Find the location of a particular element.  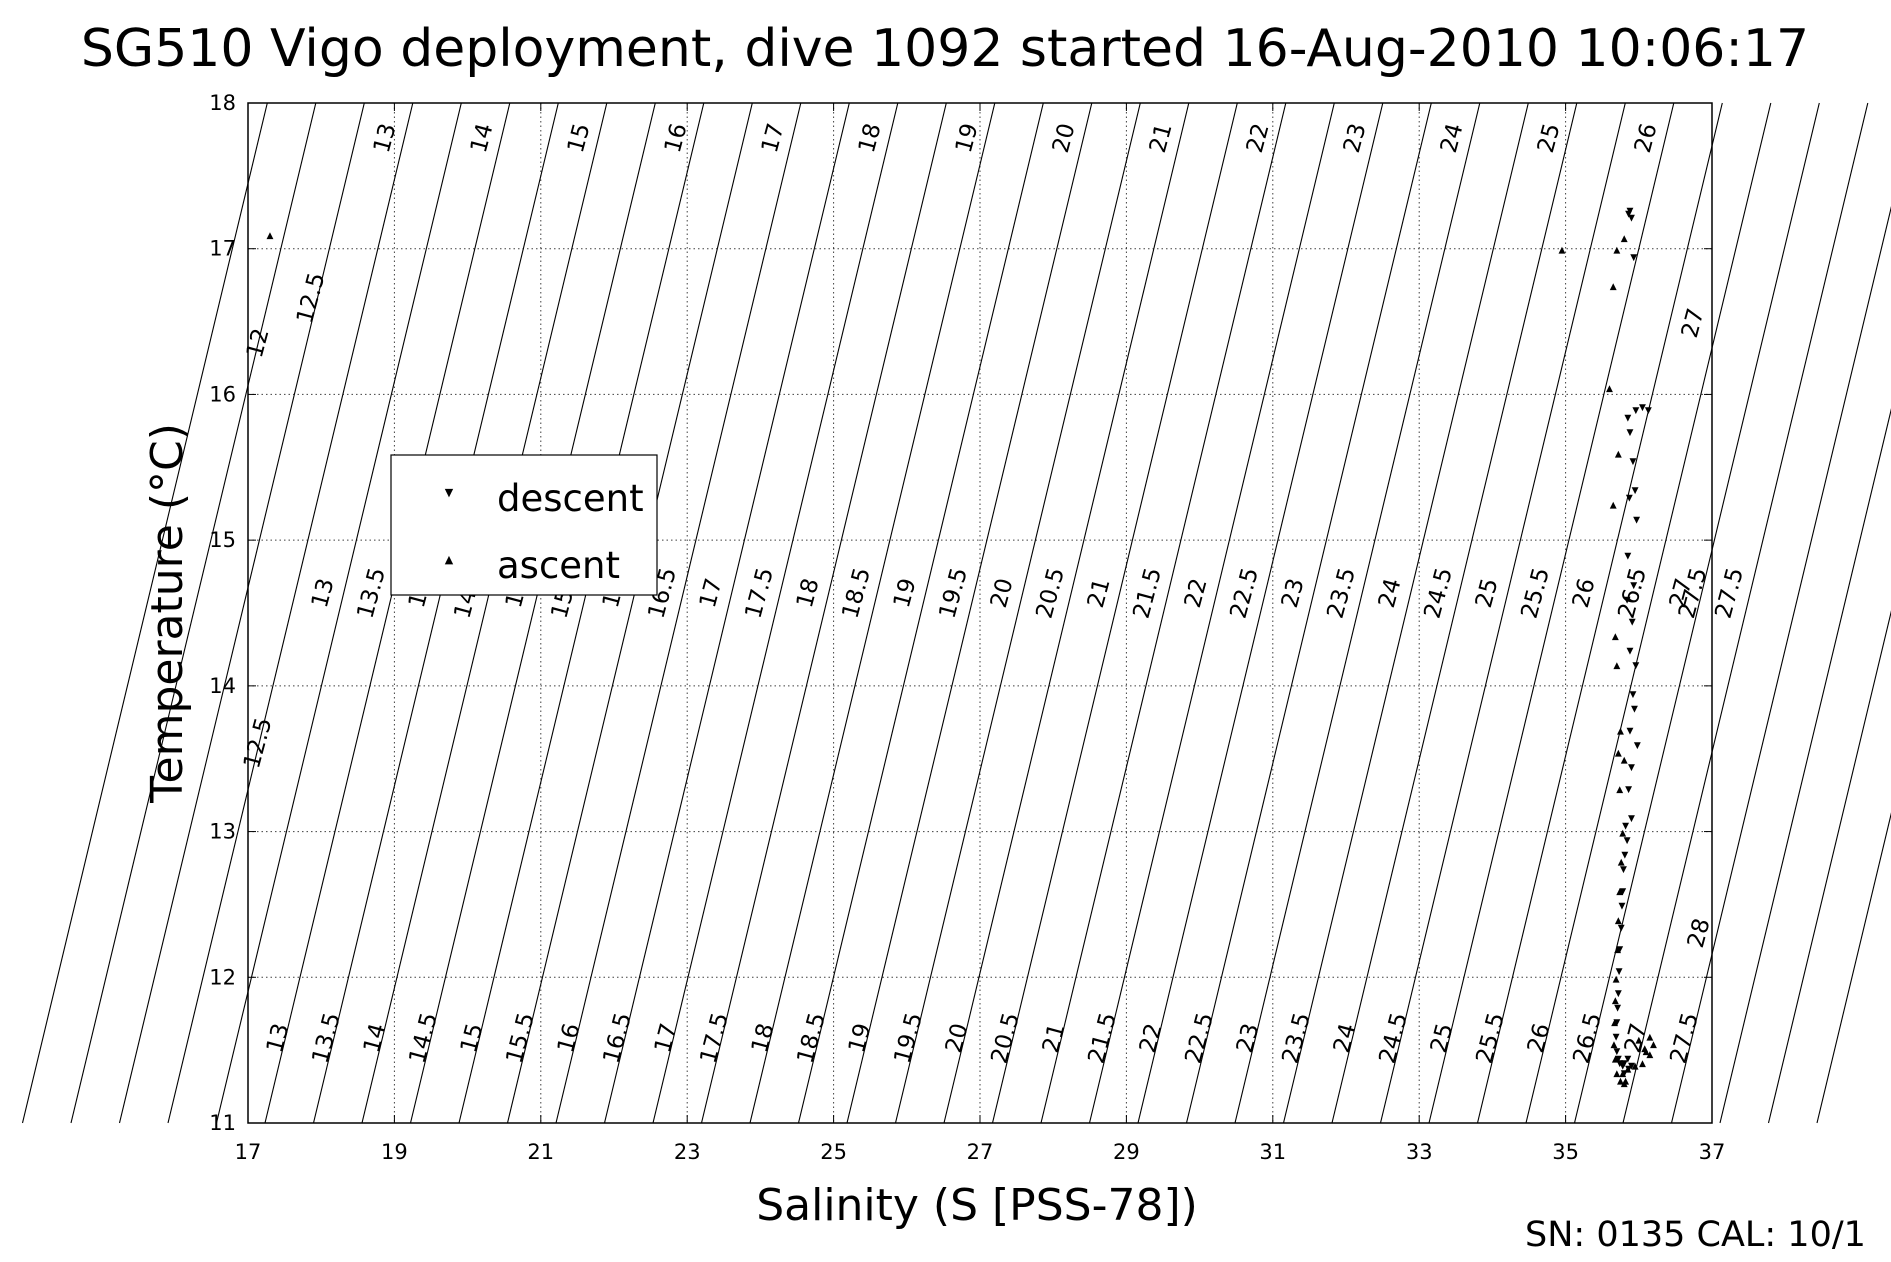

legend: ▼ descent ▲ ascent is located at coordinates (524, 525).